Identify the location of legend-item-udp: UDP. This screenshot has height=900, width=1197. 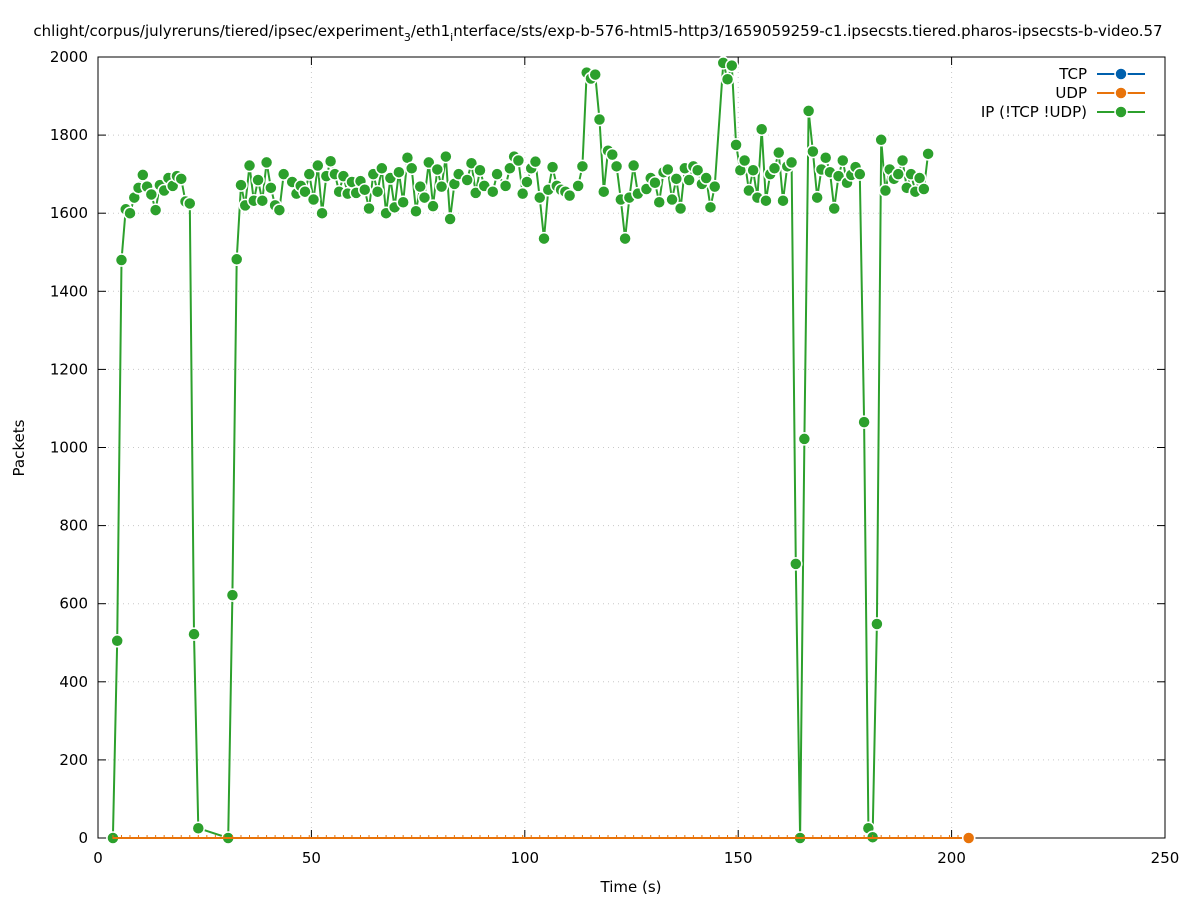
(1100, 93).